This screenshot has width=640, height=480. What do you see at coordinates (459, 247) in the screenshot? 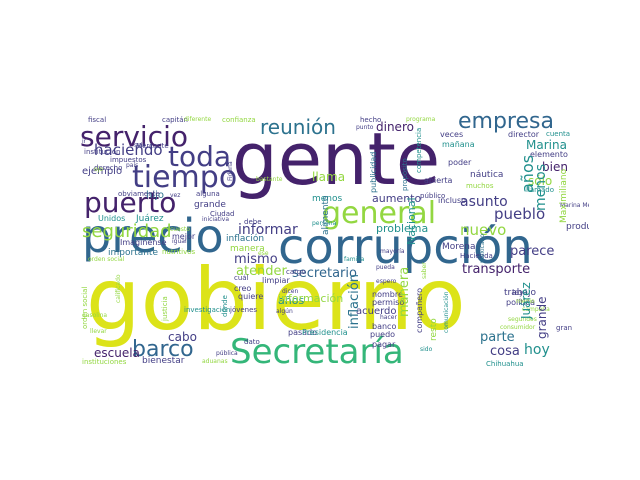
I see `word-banco: Morena` at bounding box center [459, 247].